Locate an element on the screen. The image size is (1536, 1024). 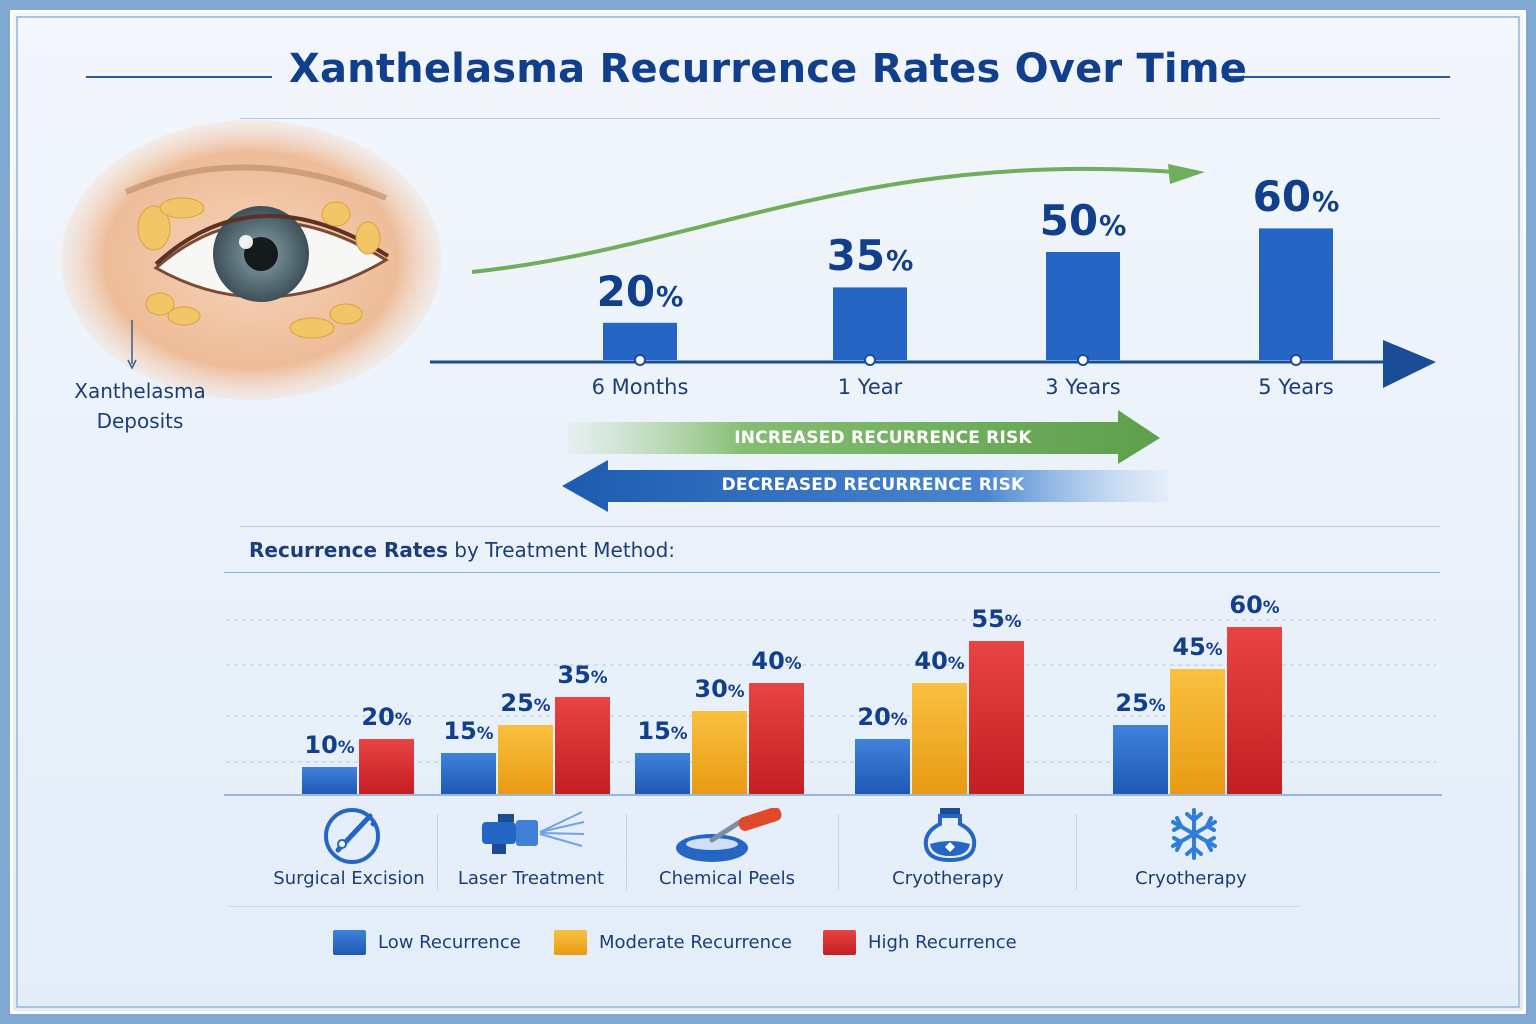
increased-risk-arrow is located at coordinates (864, 437).